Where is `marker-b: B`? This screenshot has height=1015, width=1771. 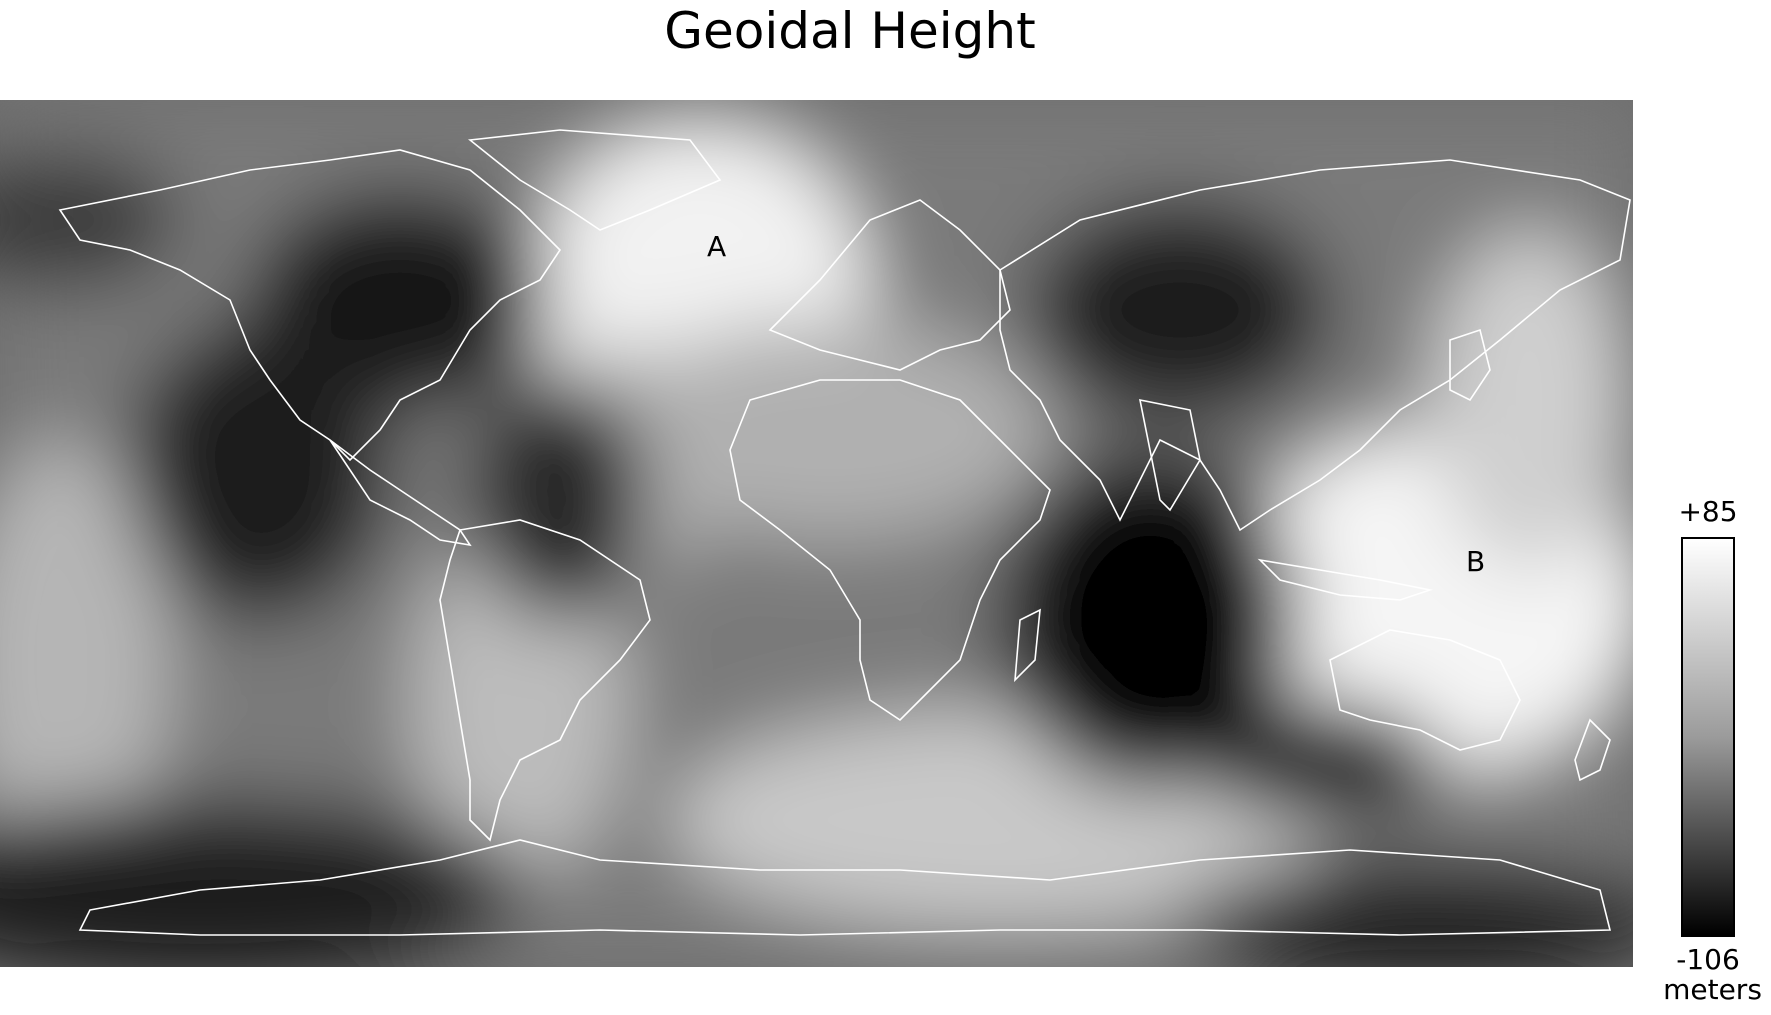
marker-b: B is located at coordinates (1476, 561).